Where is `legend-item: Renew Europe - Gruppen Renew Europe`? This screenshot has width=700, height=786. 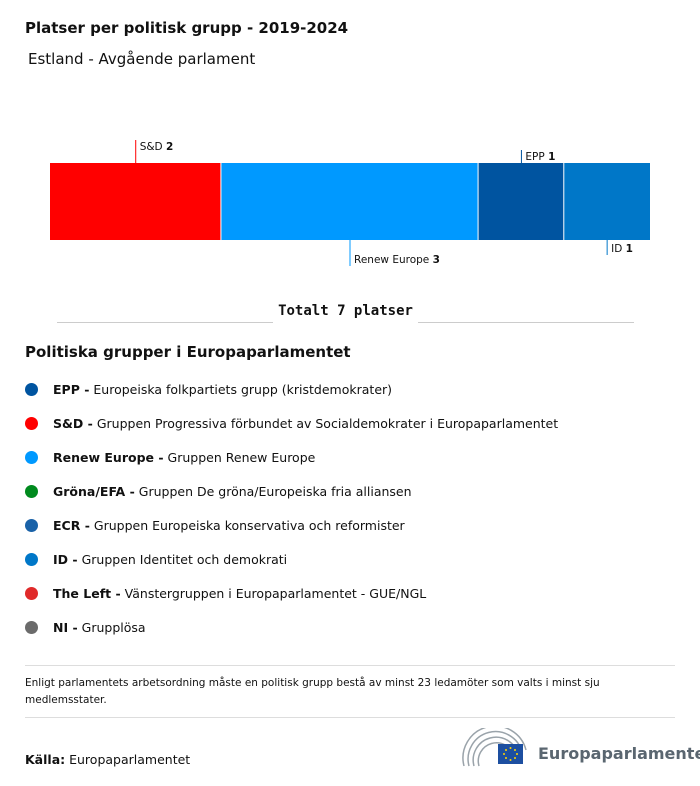
legend-item: Renew Europe - Gruppen Renew Europe is located at coordinates (291, 457).